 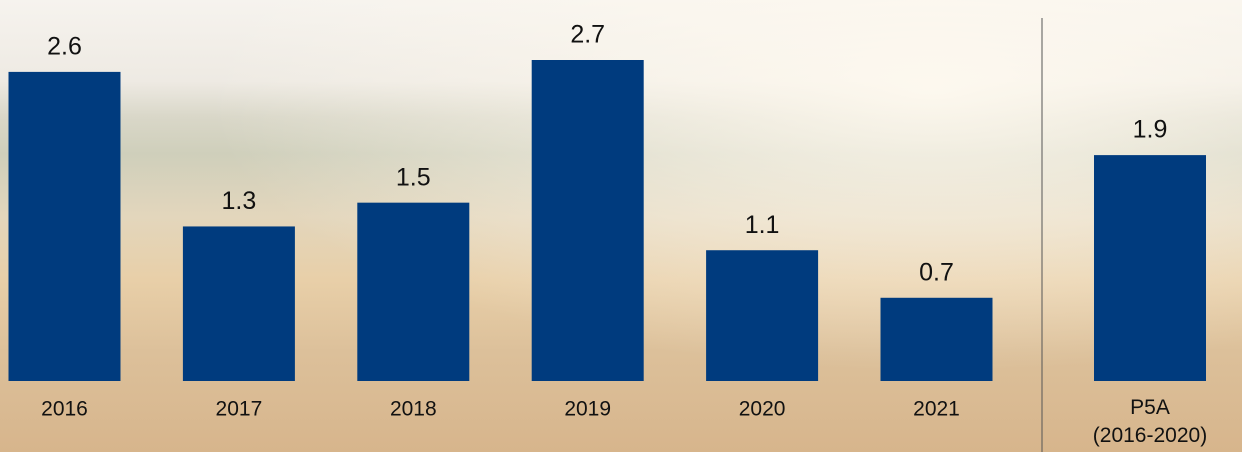 What do you see at coordinates (936, 409) in the screenshot?
I see `x-tick-label: 2021` at bounding box center [936, 409].